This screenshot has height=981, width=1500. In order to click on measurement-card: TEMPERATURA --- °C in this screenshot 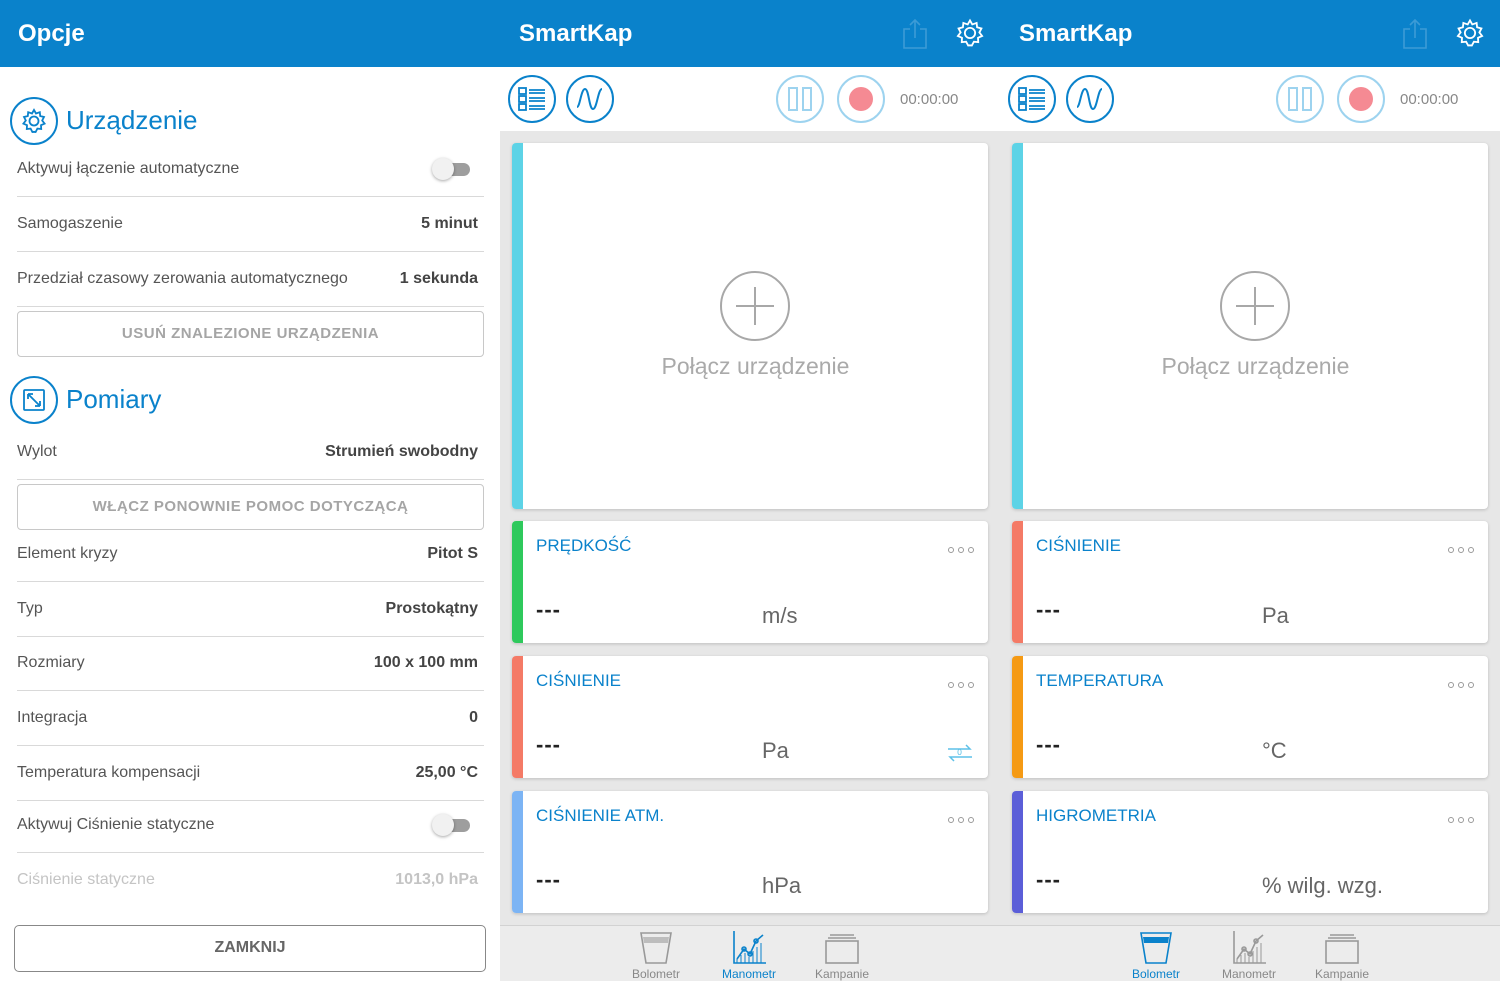, I will do `click(1250, 717)`.